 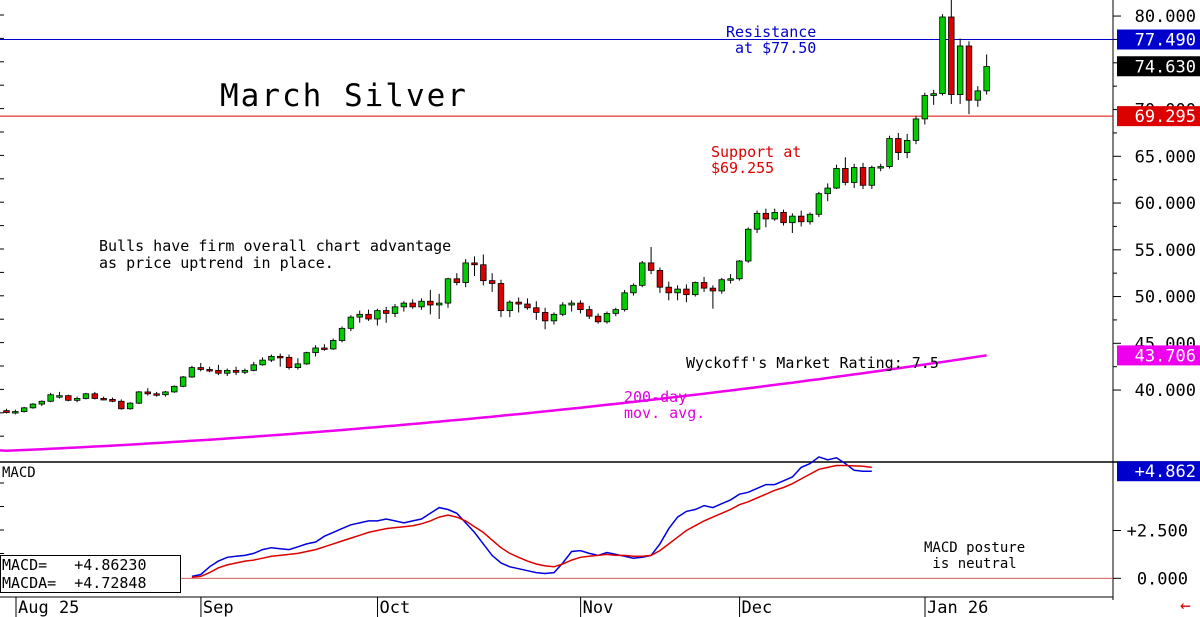 I want to click on price-tick-label: 80.000, so click(x=1165, y=17).